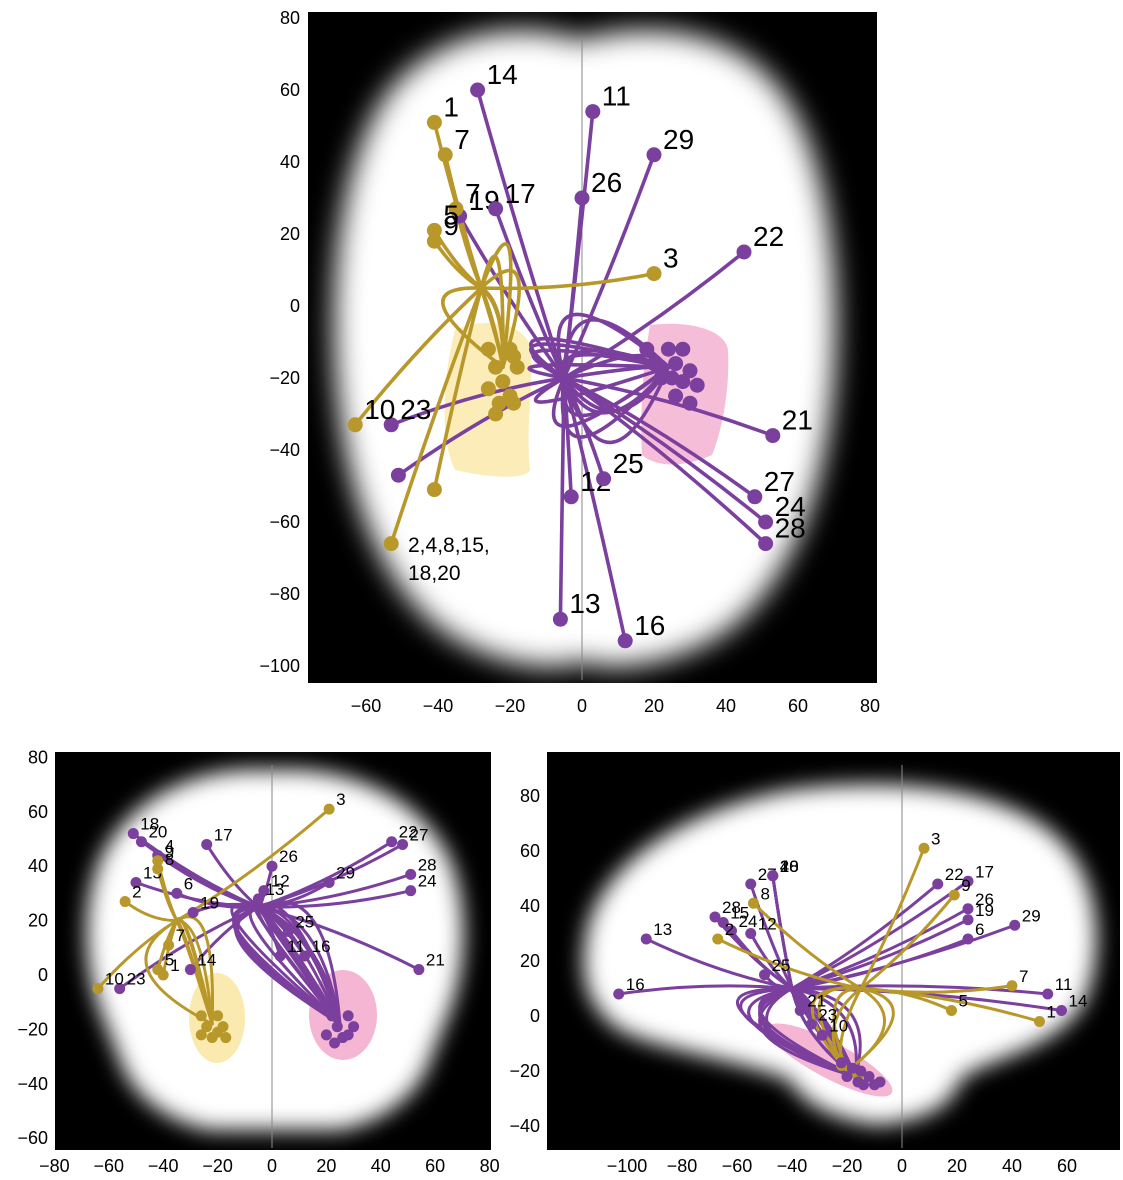  I want to click on coronal-y-tick-label: −40, so click(32, 1084).